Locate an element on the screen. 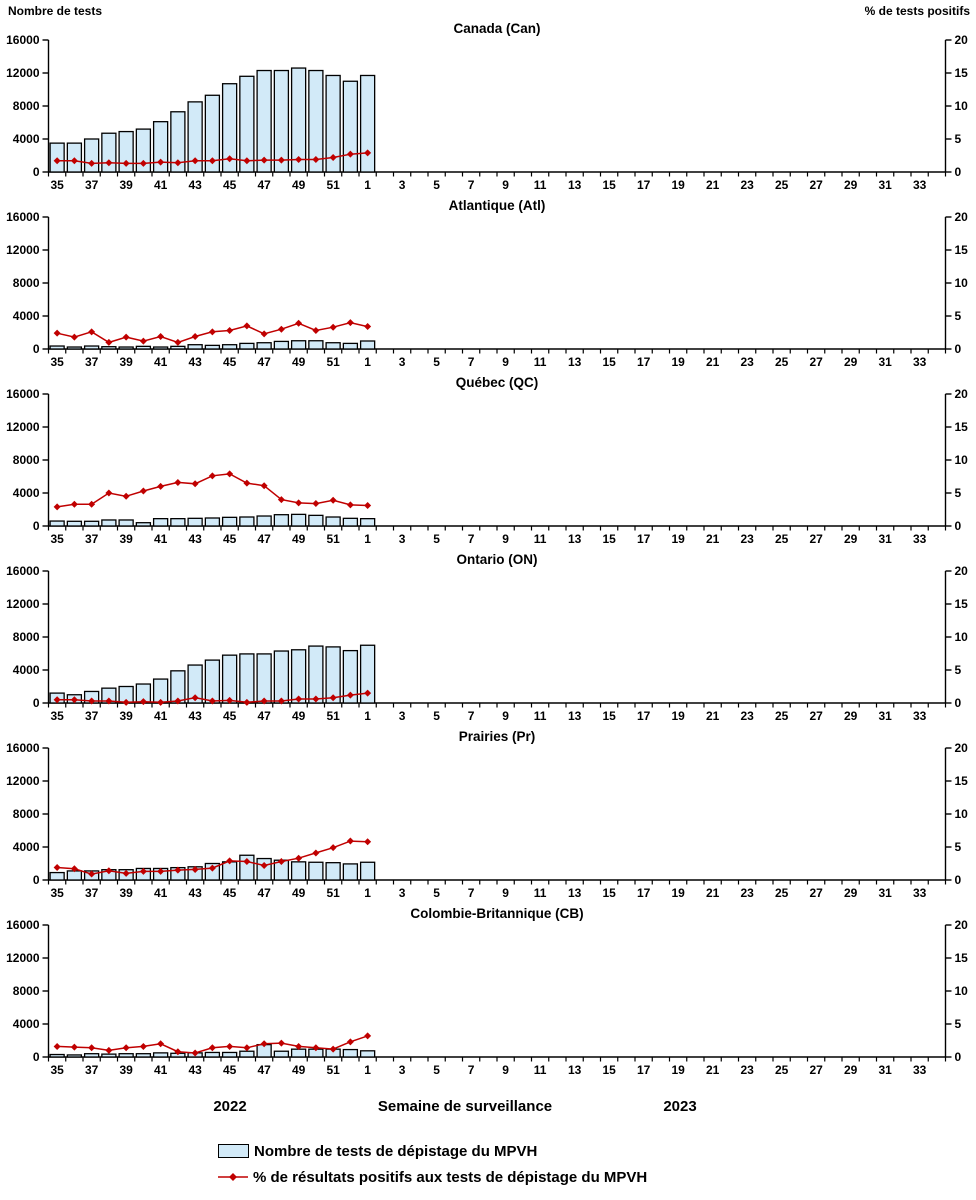 The height and width of the screenshot is (1200, 976). week-label: 37 is located at coordinates (92, 1070).